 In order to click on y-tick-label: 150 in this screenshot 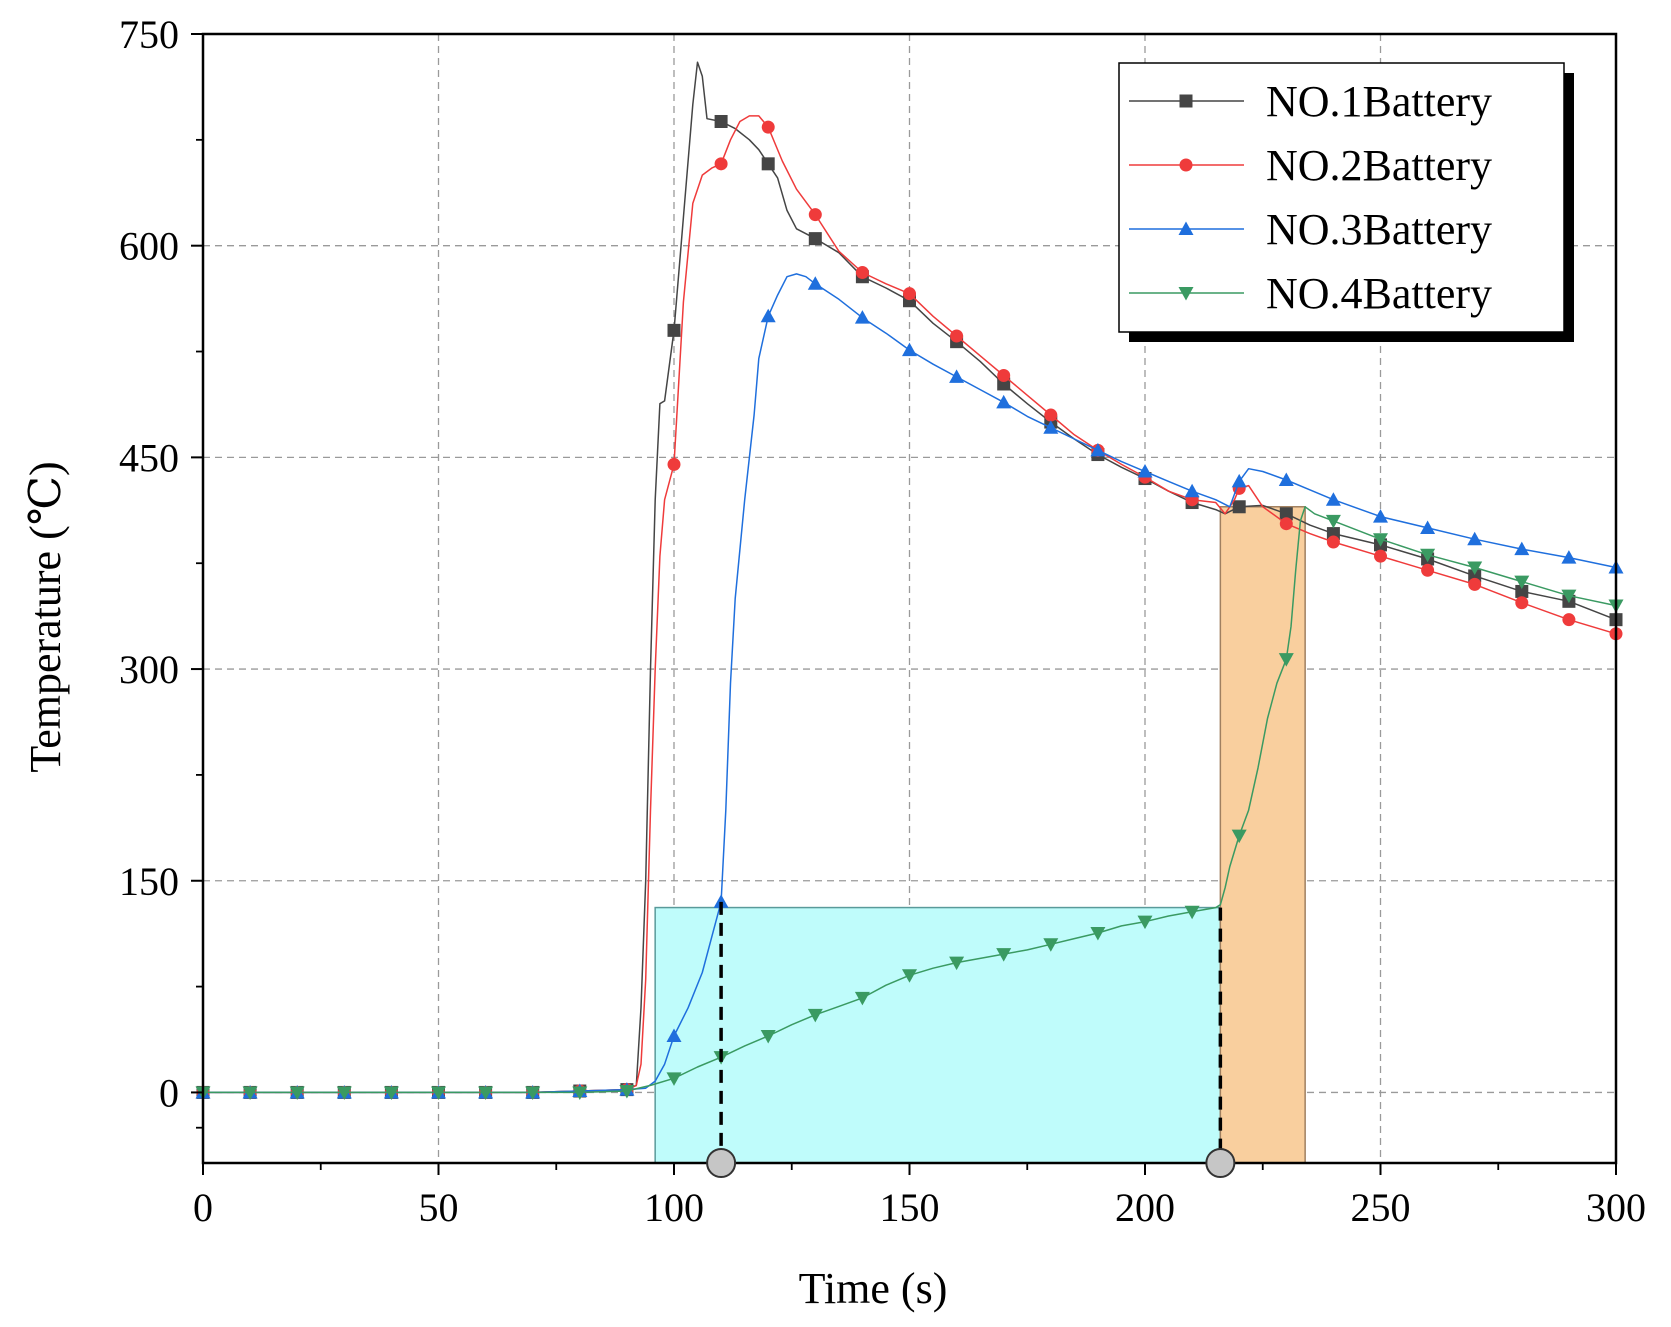, I will do `click(149, 881)`.